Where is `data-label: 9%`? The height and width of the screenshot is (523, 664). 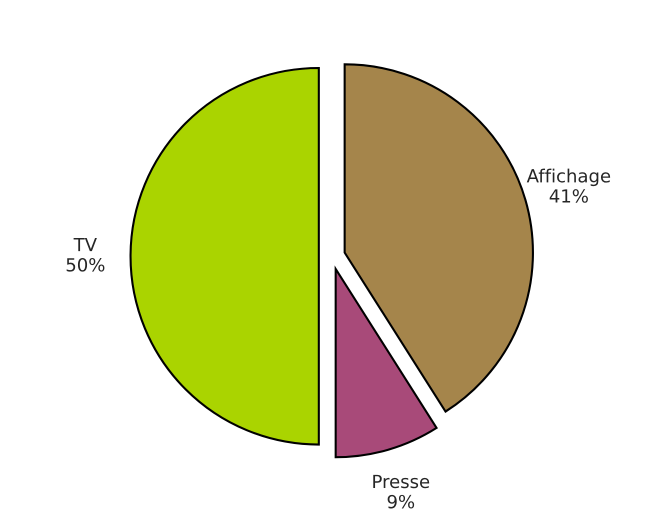 data-label: 9% is located at coordinates (401, 501).